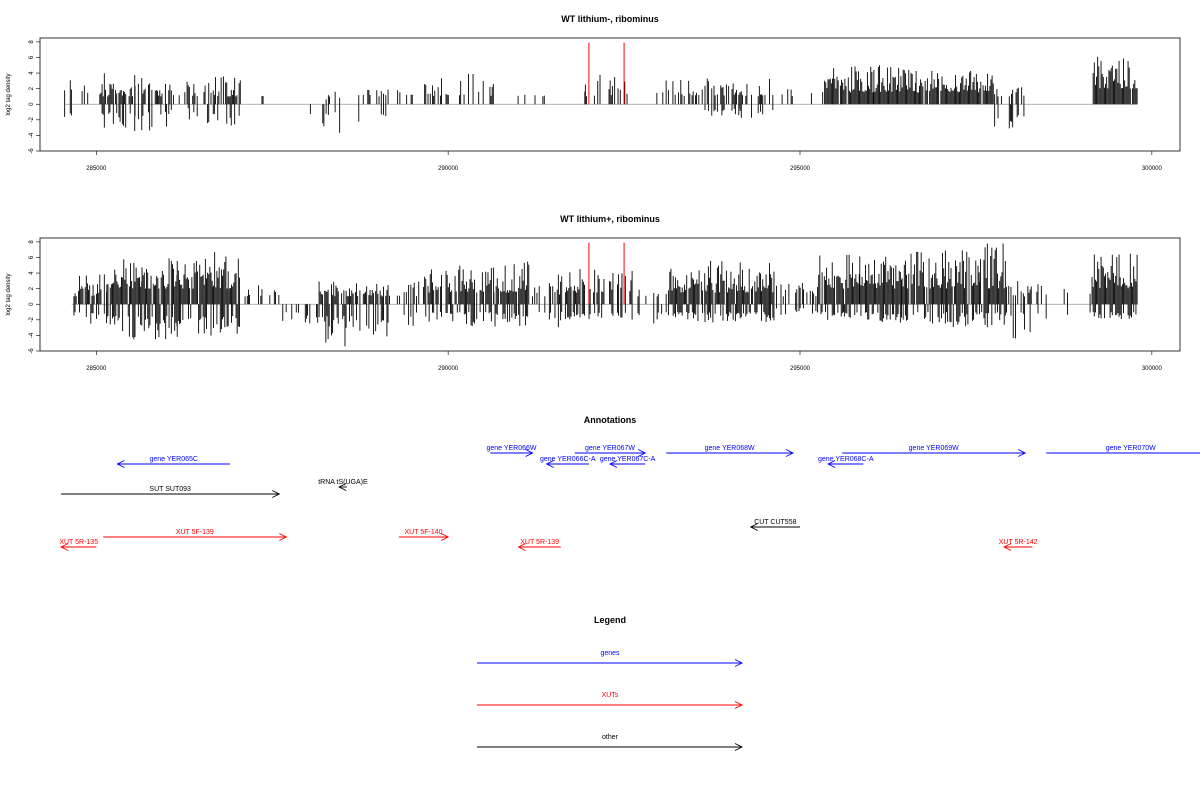  What do you see at coordinates (610, 683) in the screenshot?
I see `legend-panel: Legend genes XUTs other` at bounding box center [610, 683].